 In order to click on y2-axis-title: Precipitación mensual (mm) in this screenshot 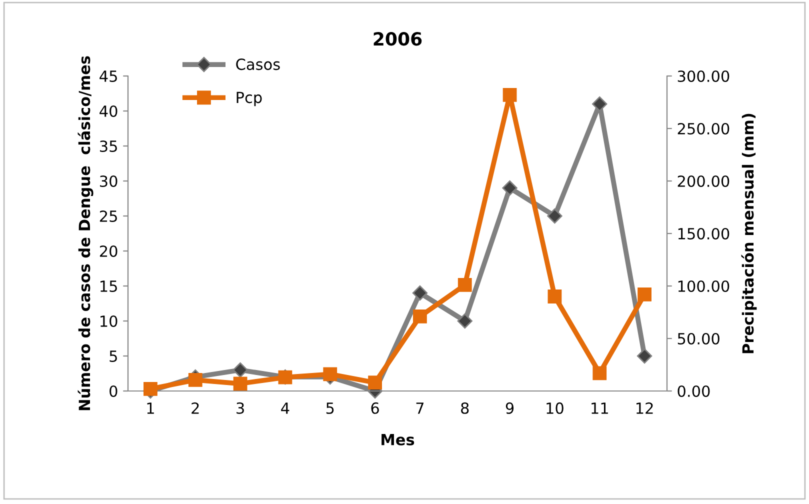, I will do `click(749, 234)`.